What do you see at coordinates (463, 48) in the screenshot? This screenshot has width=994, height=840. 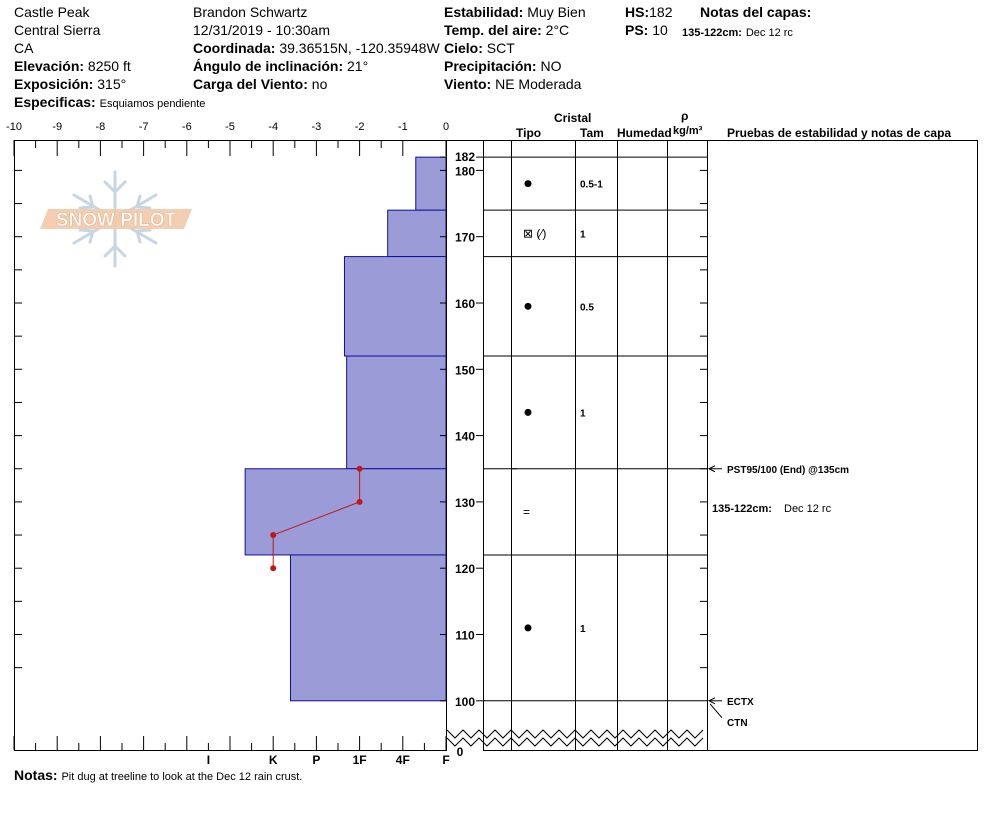 I see `sky-label: Cielo:` at bounding box center [463, 48].